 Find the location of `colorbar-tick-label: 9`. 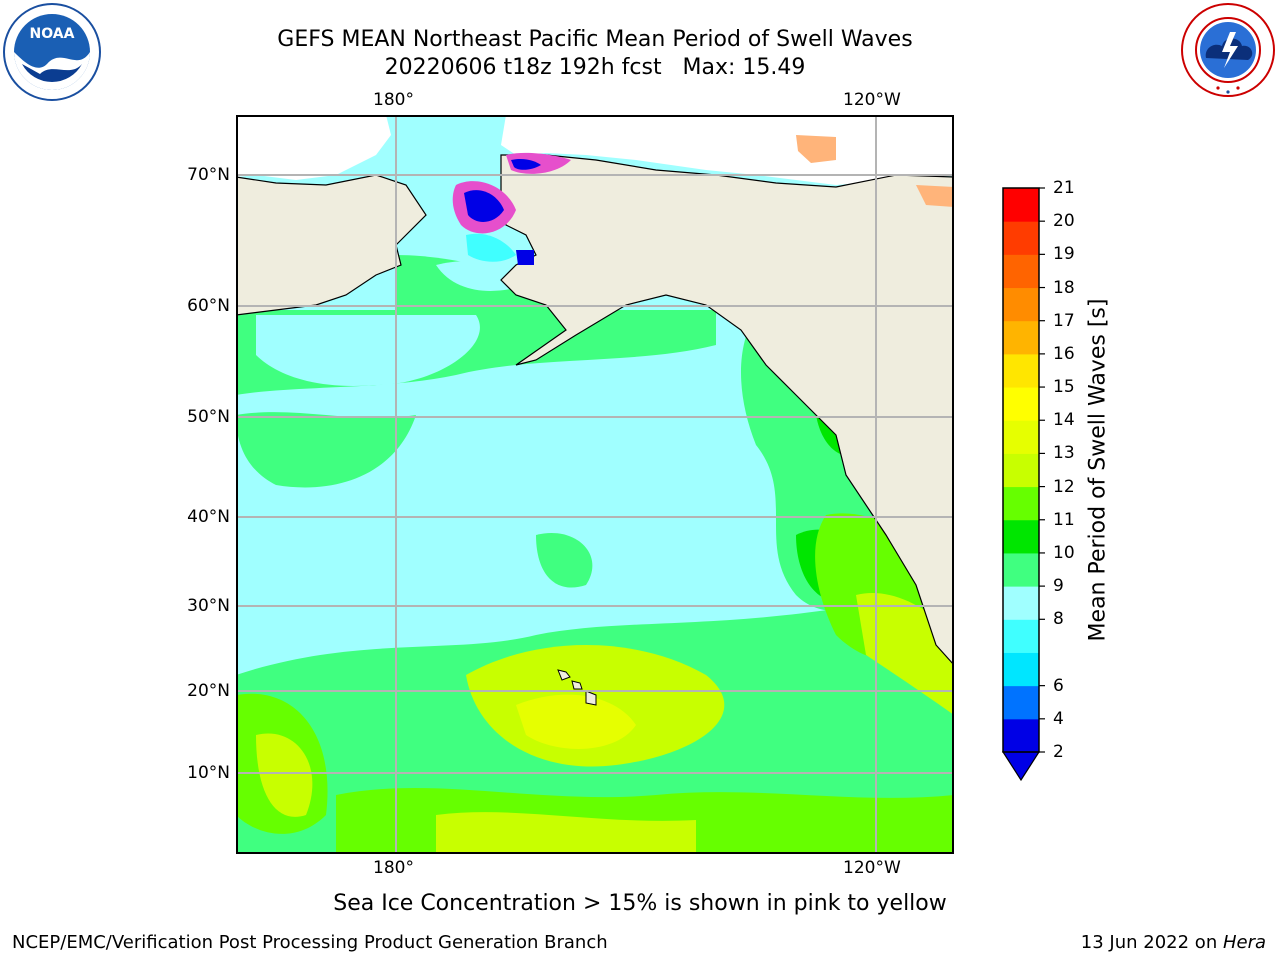

colorbar-tick-label: 9 is located at coordinates (1058, 586).